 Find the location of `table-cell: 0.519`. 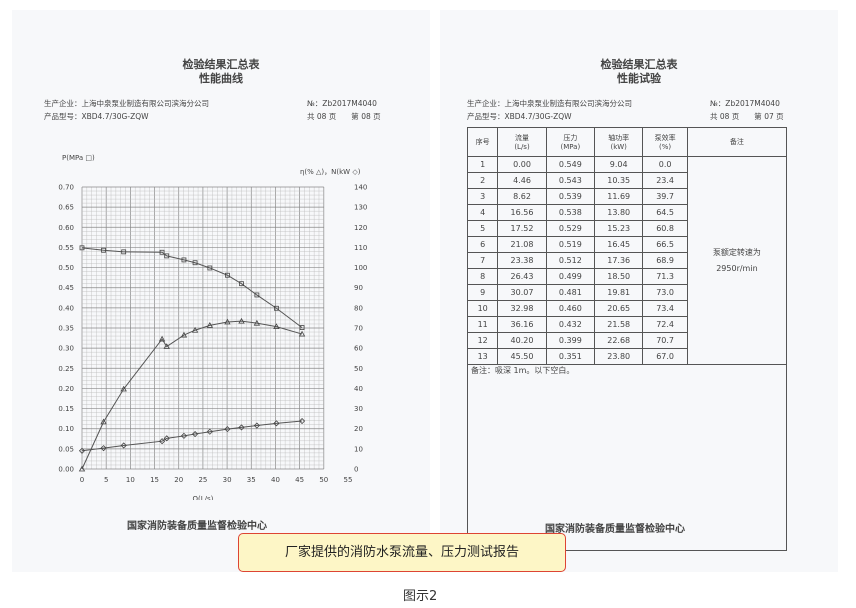

table-cell: 0.519 is located at coordinates (570, 244).